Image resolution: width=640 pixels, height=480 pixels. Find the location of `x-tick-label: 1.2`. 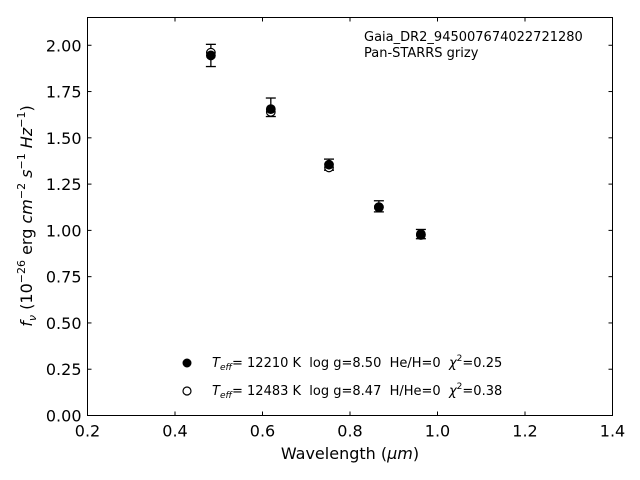

x-tick-label: 1.2 is located at coordinates (524, 431).